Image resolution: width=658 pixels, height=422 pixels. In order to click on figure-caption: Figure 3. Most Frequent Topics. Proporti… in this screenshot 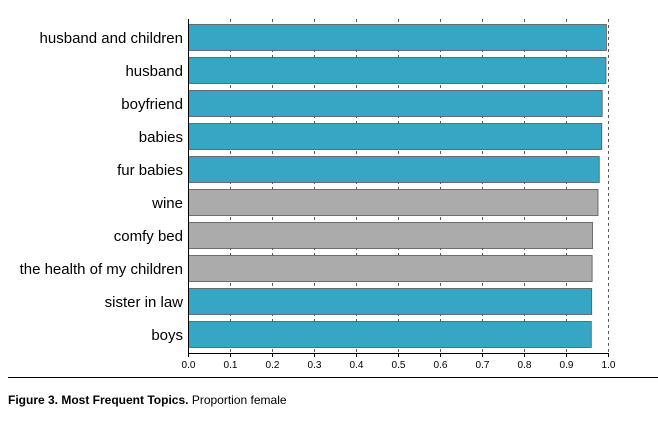, I will do `click(147, 400)`.